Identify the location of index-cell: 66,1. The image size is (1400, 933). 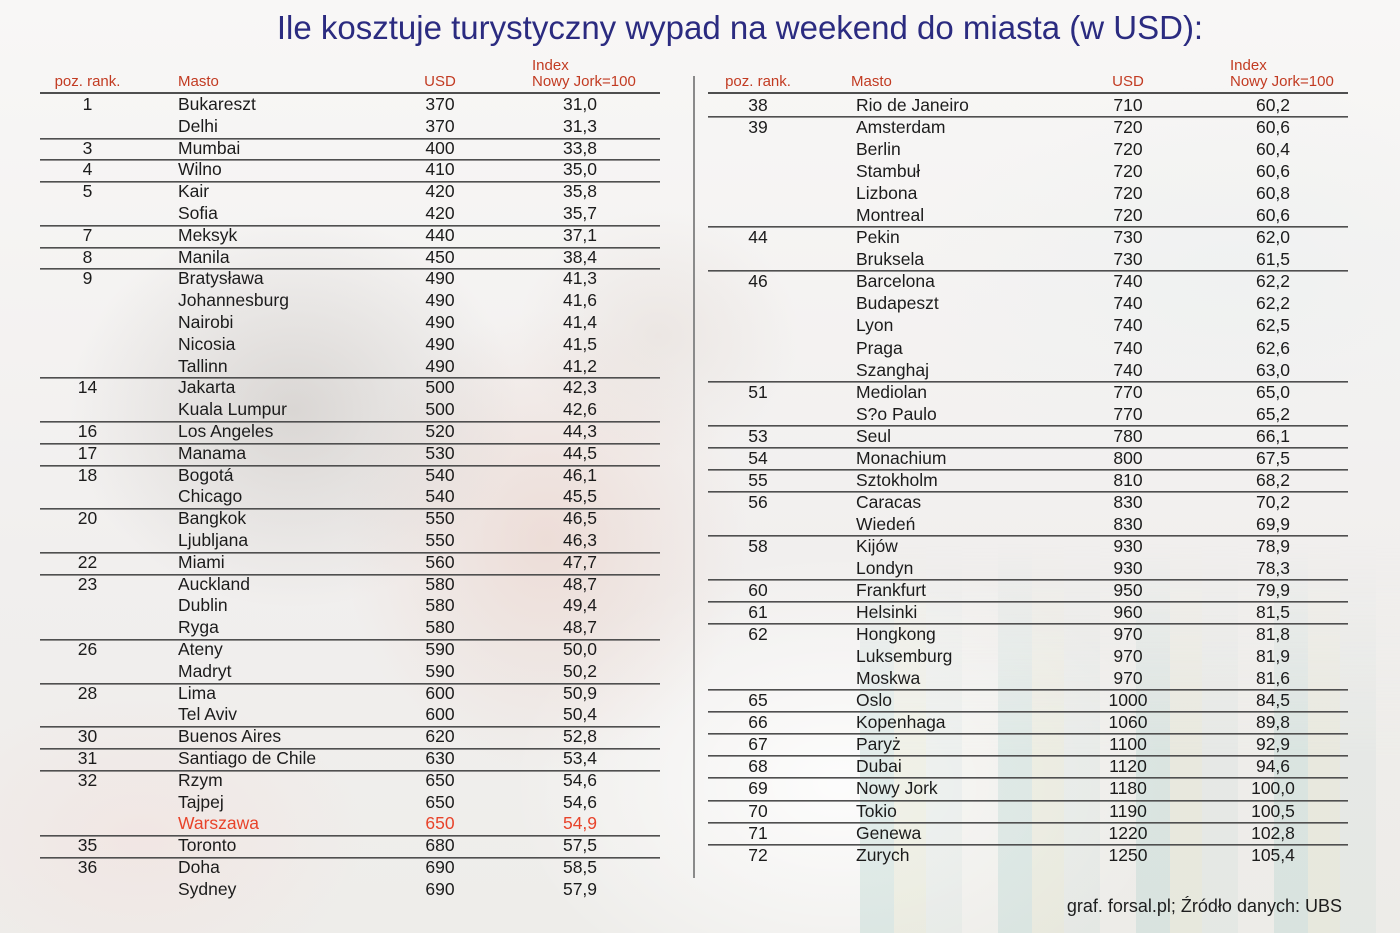
(1273, 435).